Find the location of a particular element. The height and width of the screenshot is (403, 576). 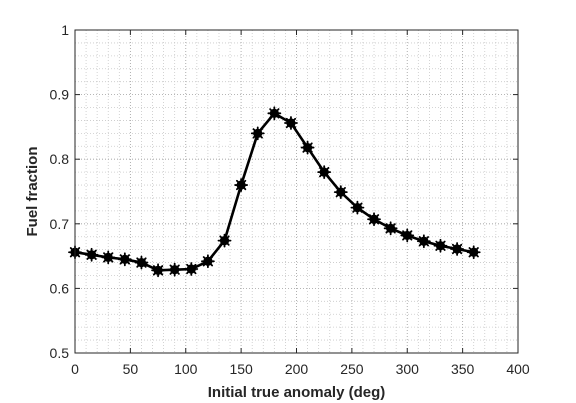

y-tick-label: 0.6 is located at coordinates (60, 288).